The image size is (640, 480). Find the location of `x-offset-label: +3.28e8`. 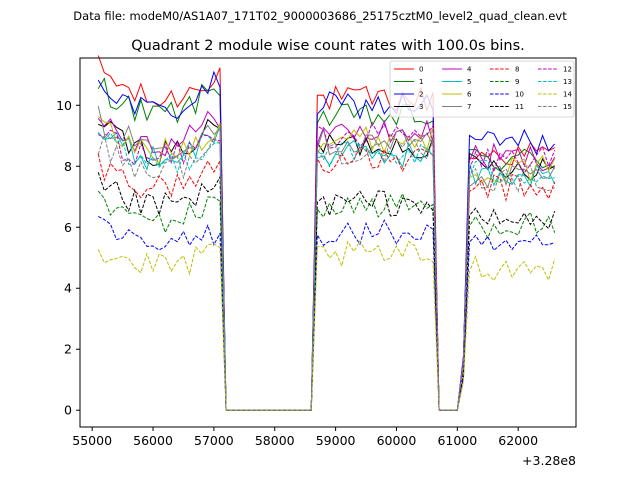

x-offset-label: +3.28e8 is located at coordinates (549, 460).